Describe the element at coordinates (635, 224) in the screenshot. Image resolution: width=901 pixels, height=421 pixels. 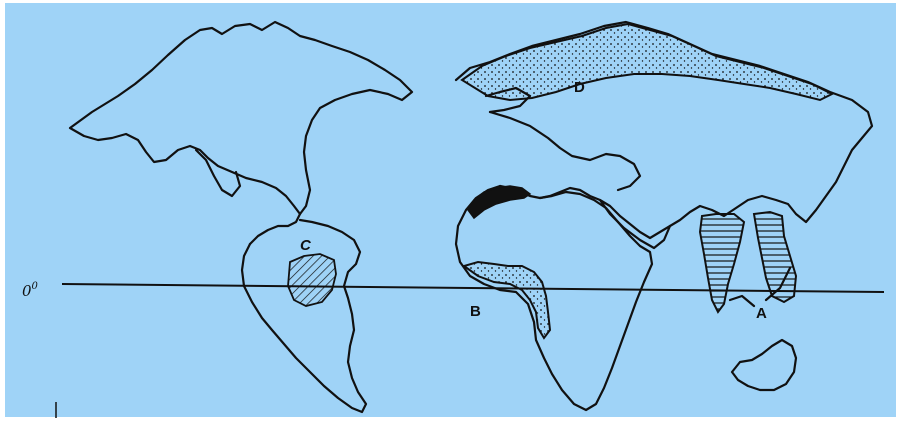
I see `arabia-outline` at that location.